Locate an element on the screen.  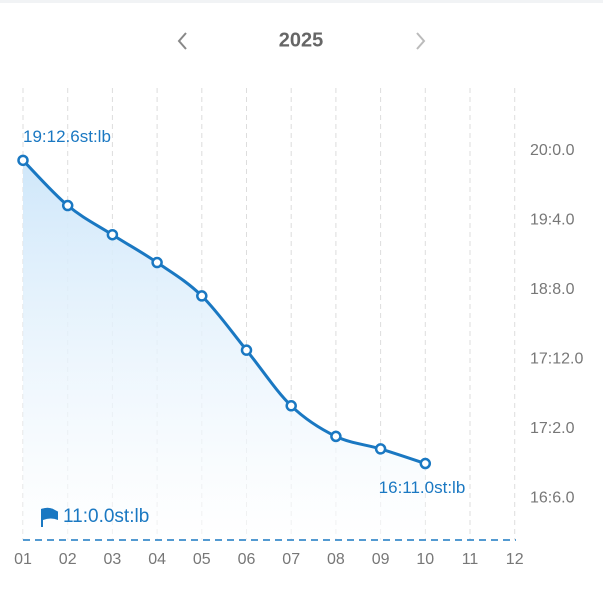
x-tick-label: 01 is located at coordinates (23, 559).